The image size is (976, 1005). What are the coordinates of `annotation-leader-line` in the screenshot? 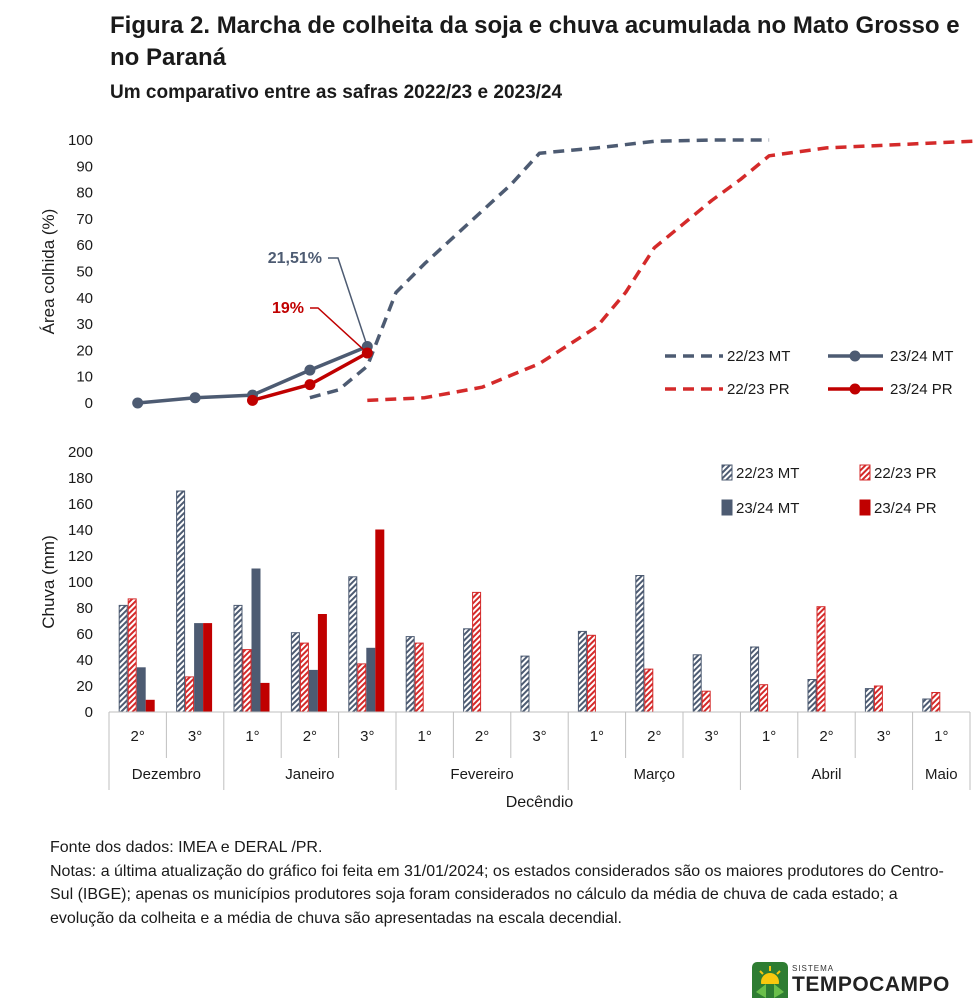 It's located at (339, 330).